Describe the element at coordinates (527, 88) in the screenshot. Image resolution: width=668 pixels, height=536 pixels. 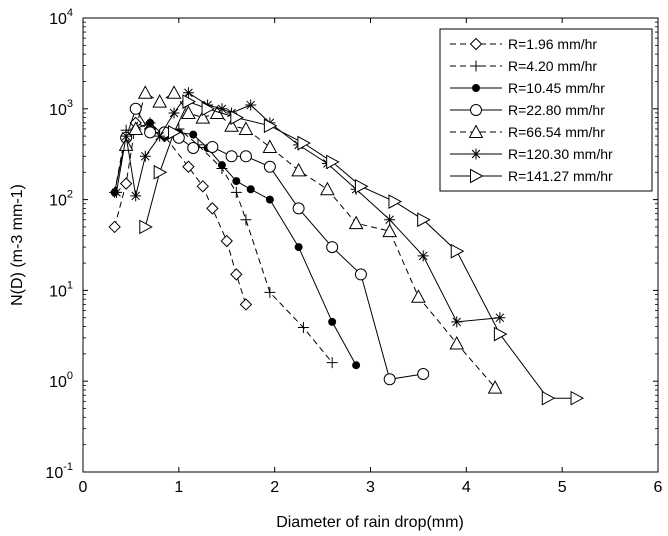
I see `legend-entry: R=10.45 mm/hr` at that location.